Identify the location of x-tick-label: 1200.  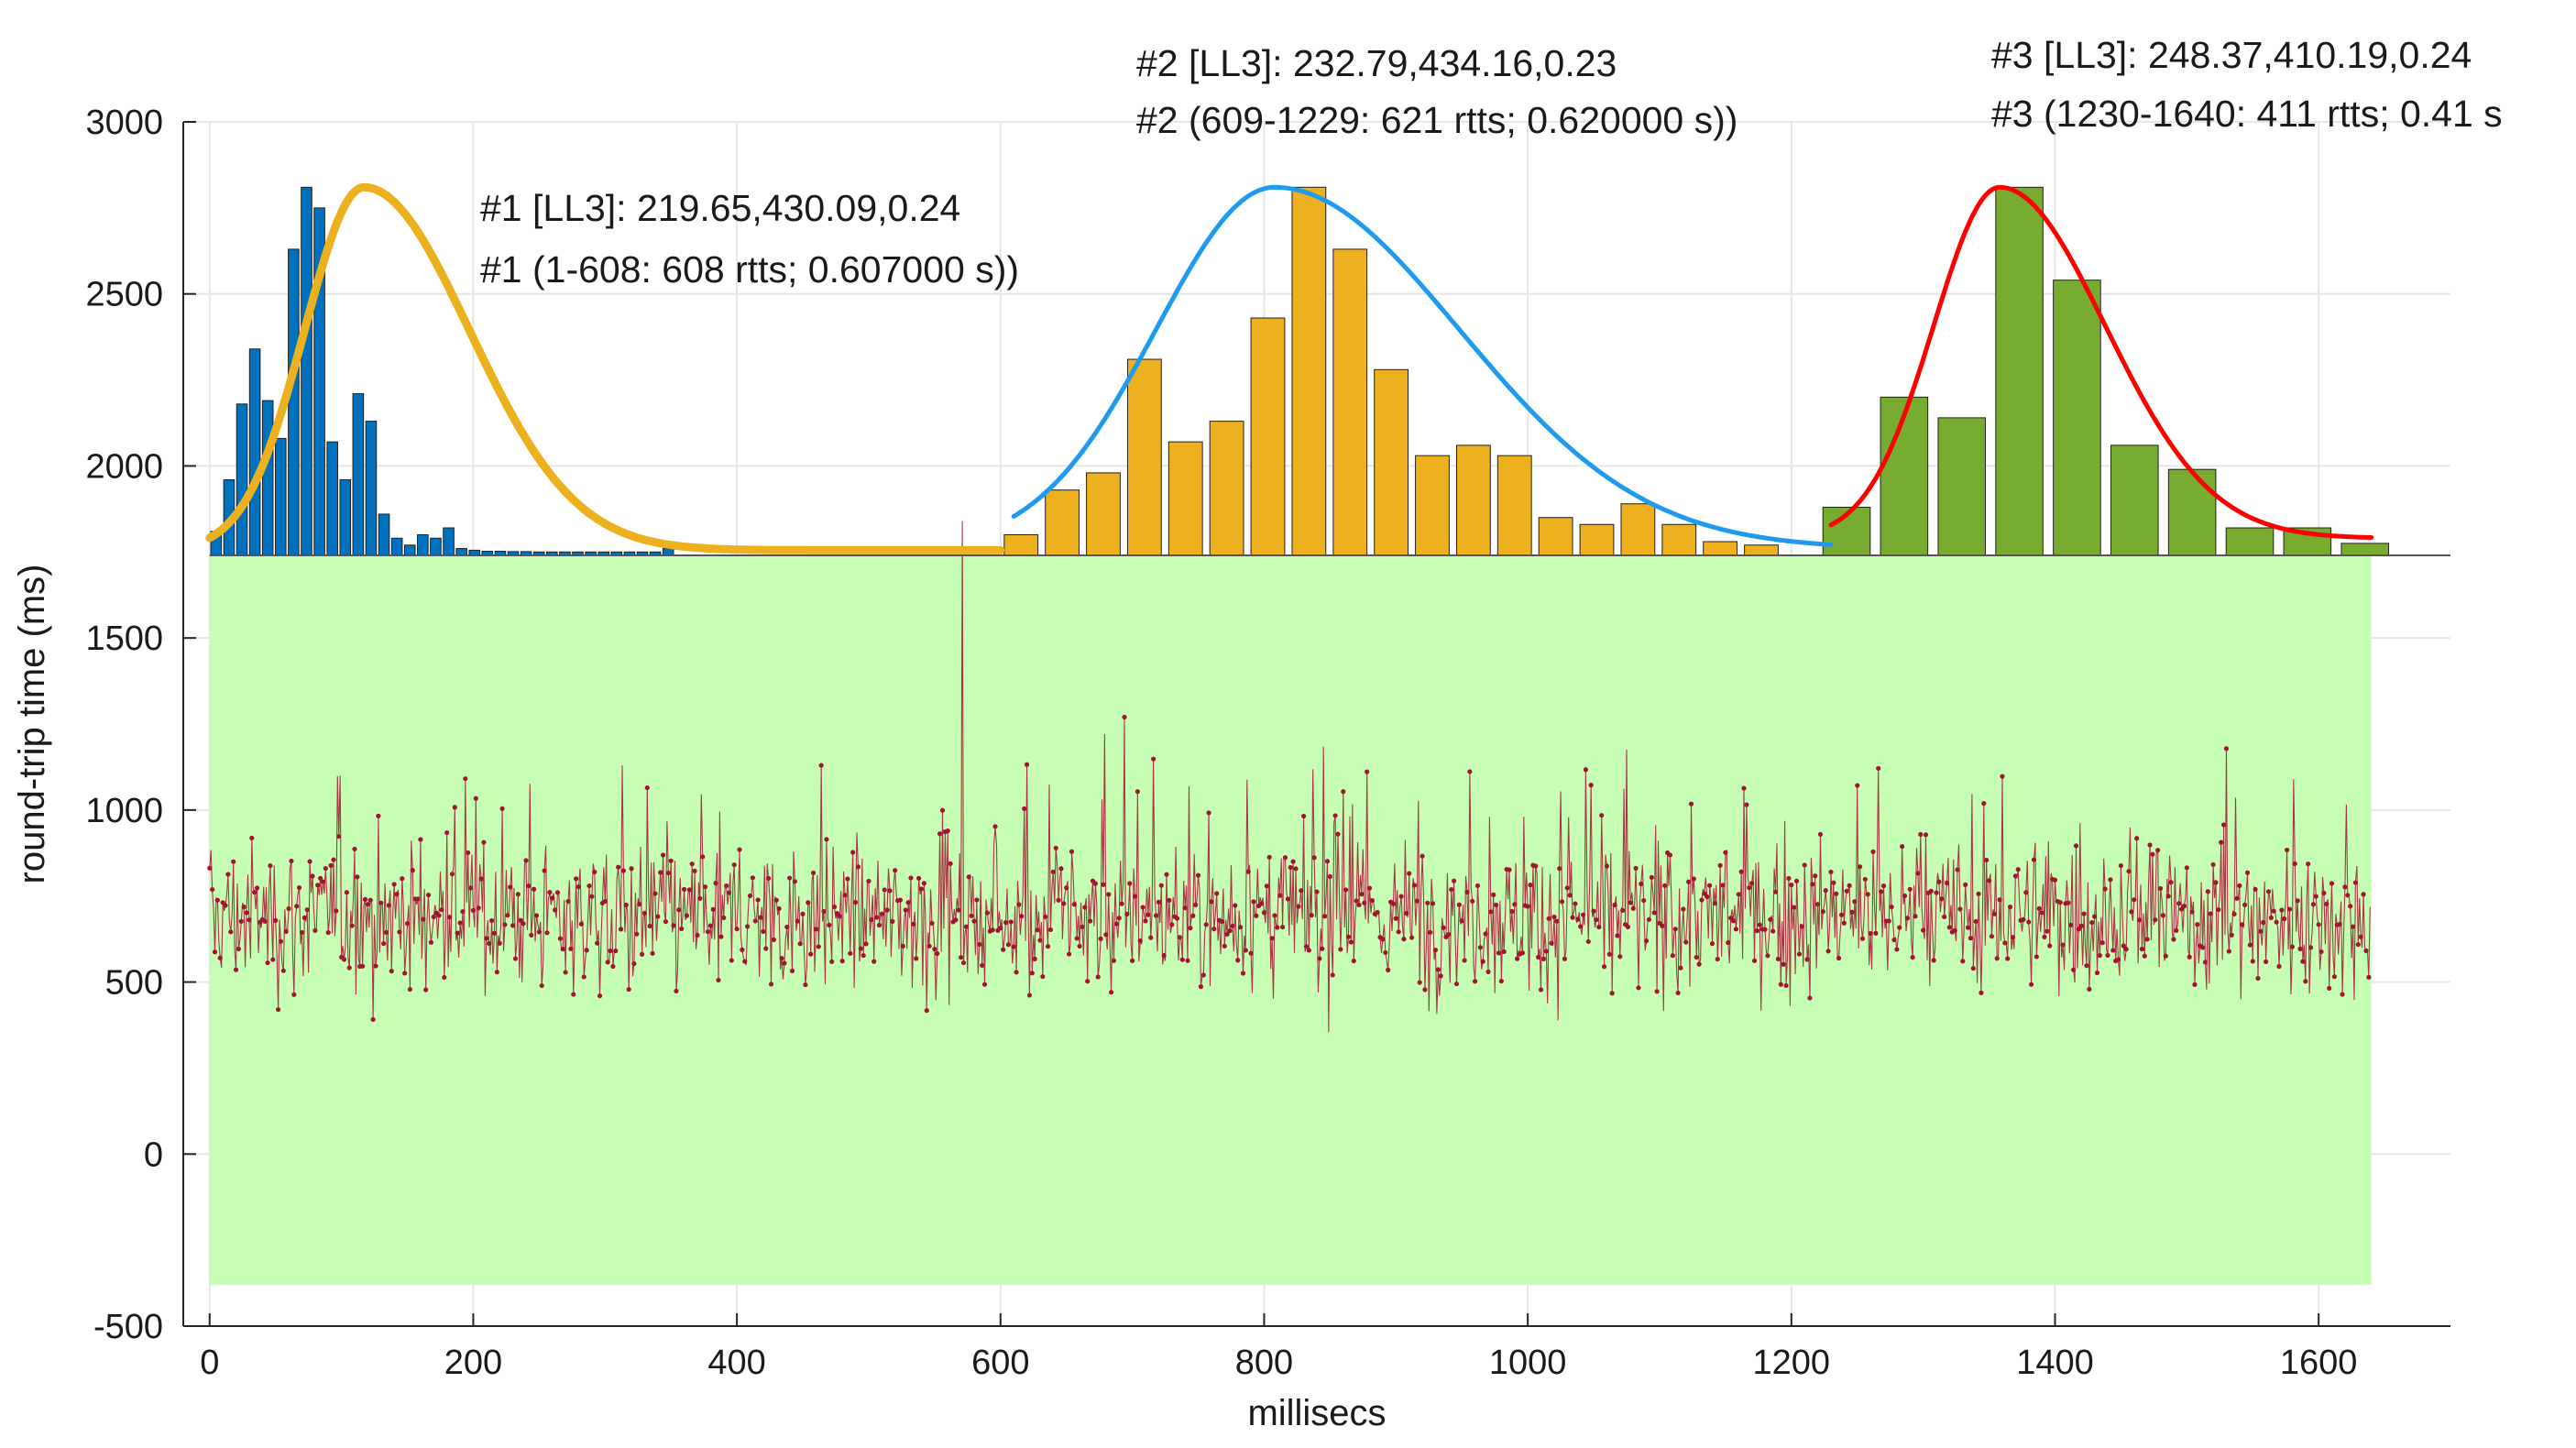
(1792, 1363).